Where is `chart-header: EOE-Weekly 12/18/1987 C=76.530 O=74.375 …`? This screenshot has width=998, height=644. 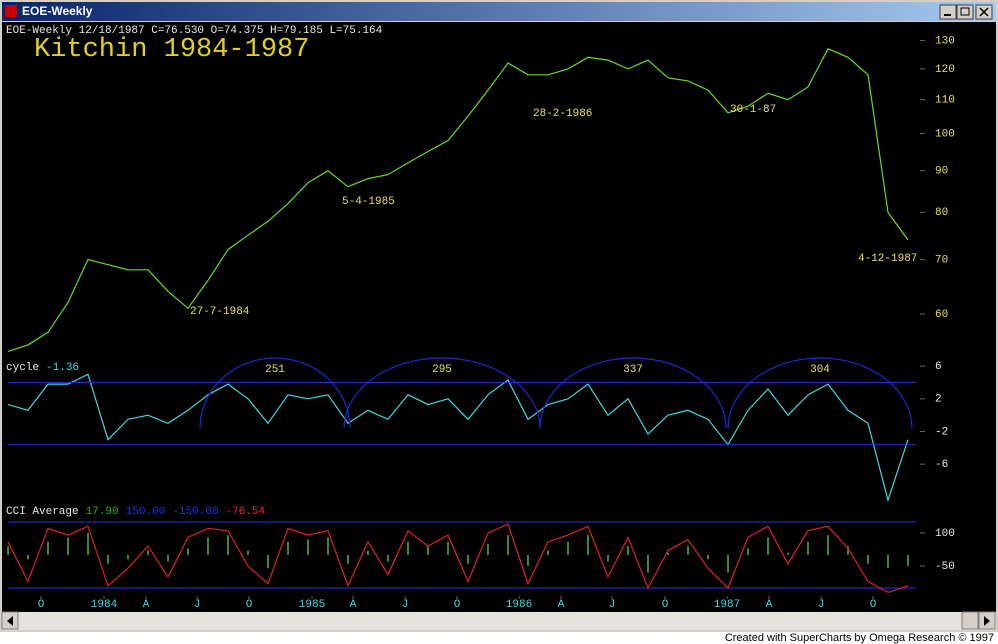 chart-header: EOE-Weekly 12/18/1987 C=76.530 O=74.375 … is located at coordinates (194, 31).